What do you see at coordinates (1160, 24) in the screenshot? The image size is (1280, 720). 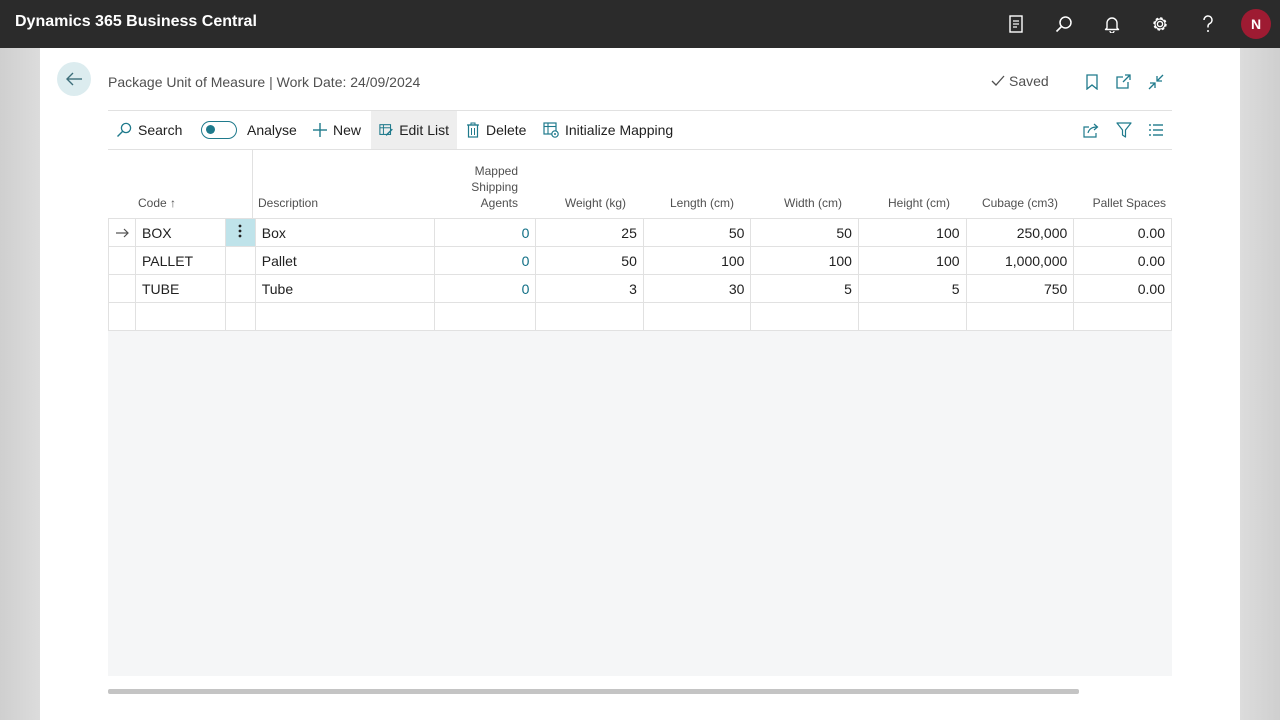 I see `gear-icon` at bounding box center [1160, 24].